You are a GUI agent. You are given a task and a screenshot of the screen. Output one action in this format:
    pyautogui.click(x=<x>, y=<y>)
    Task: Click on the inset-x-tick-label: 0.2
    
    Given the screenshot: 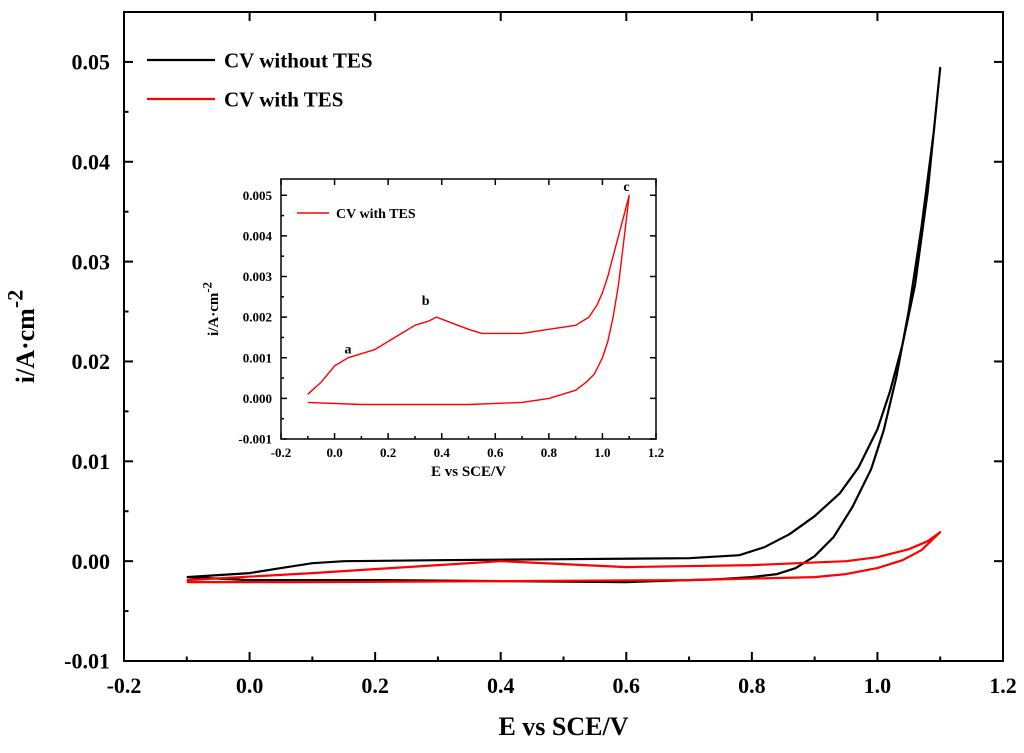 What is the action you would take?
    pyautogui.click(x=388, y=452)
    